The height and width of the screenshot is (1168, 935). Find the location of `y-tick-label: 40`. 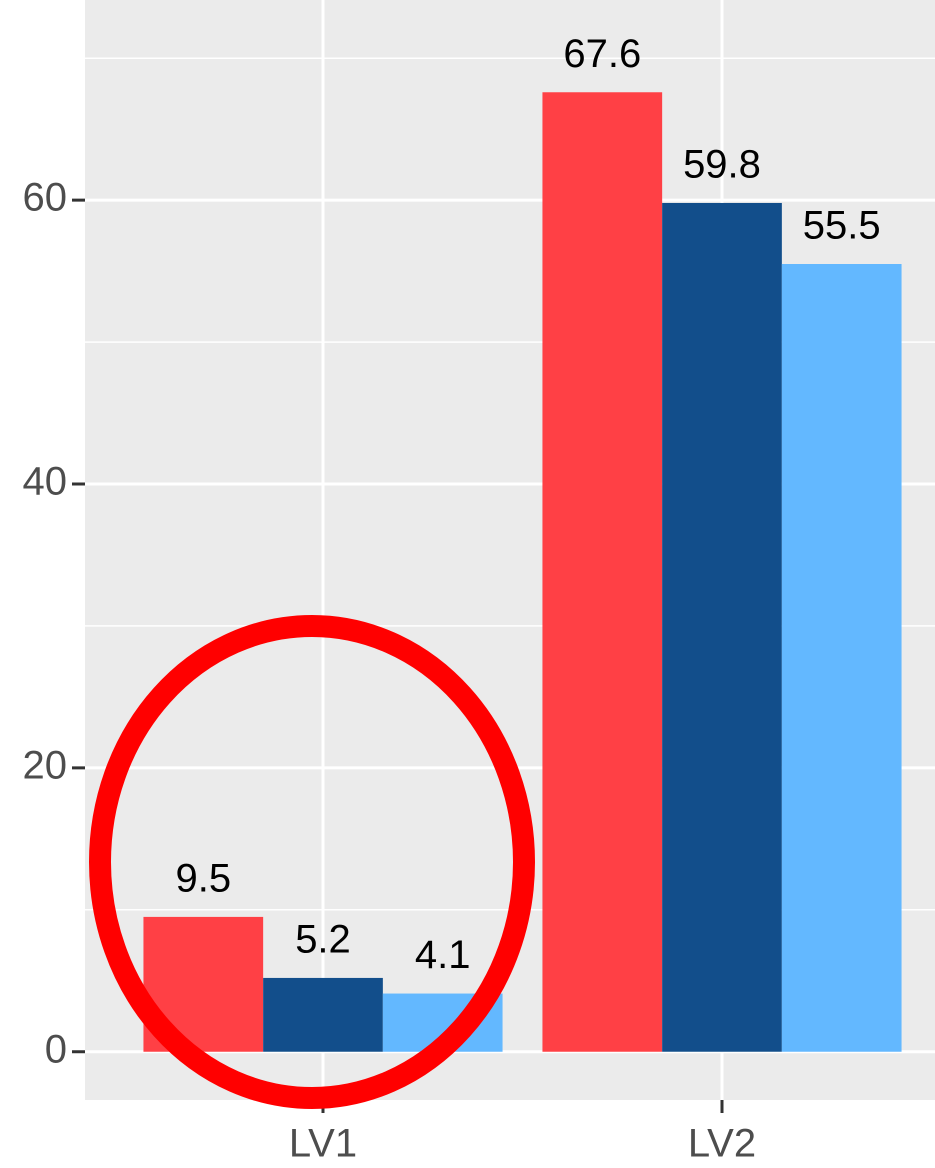

y-tick-label: 40 is located at coordinates (45, 482).